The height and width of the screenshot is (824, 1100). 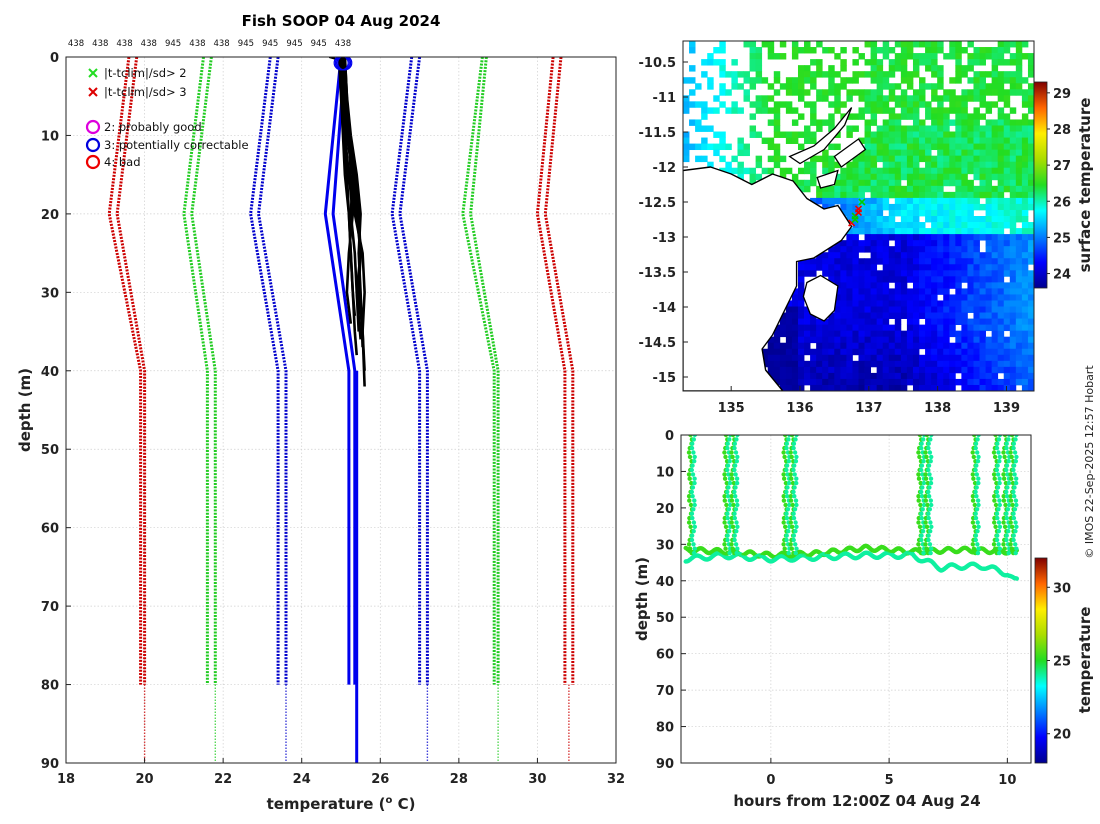 What do you see at coordinates (856, 599) in the screenshot?
I see `timeseries-gridlines` at bounding box center [856, 599].